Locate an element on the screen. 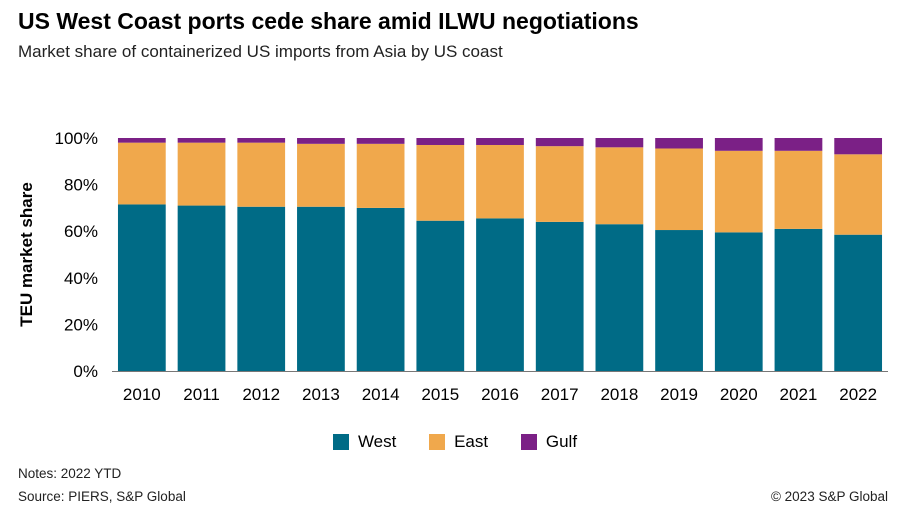 The width and height of the screenshot is (910, 516). legend-label-west: West is located at coordinates (377, 441).